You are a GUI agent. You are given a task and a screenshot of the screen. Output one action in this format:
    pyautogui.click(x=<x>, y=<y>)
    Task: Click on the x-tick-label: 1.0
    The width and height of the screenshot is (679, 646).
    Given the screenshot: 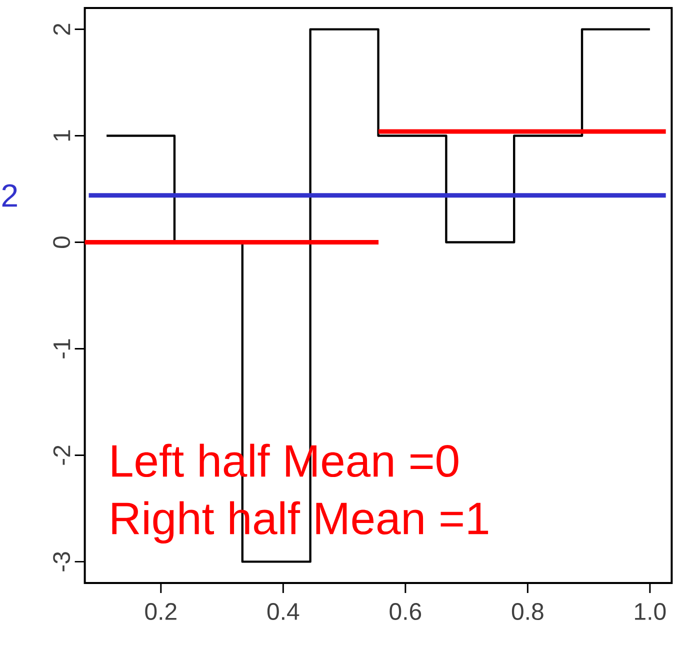 What is the action you would take?
    pyautogui.click(x=650, y=611)
    